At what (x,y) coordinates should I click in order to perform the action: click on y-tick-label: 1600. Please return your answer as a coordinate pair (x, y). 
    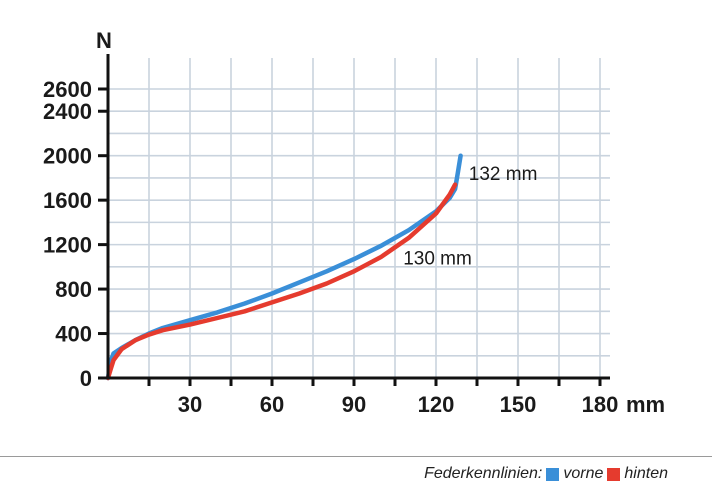
    Looking at the image, I should click on (67, 200).